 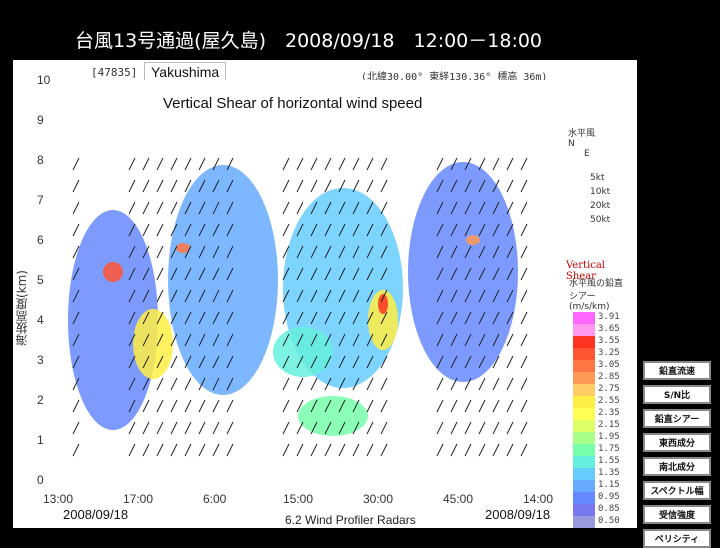 I want to click on colorbar-label-14: 1.15, so click(x=609, y=485).